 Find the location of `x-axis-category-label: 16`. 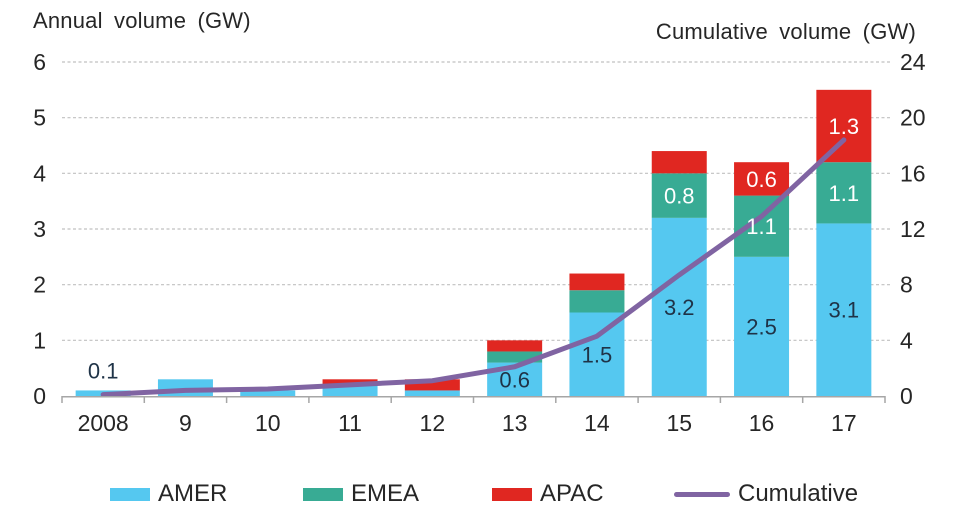

x-axis-category-label: 16 is located at coordinates (762, 423).